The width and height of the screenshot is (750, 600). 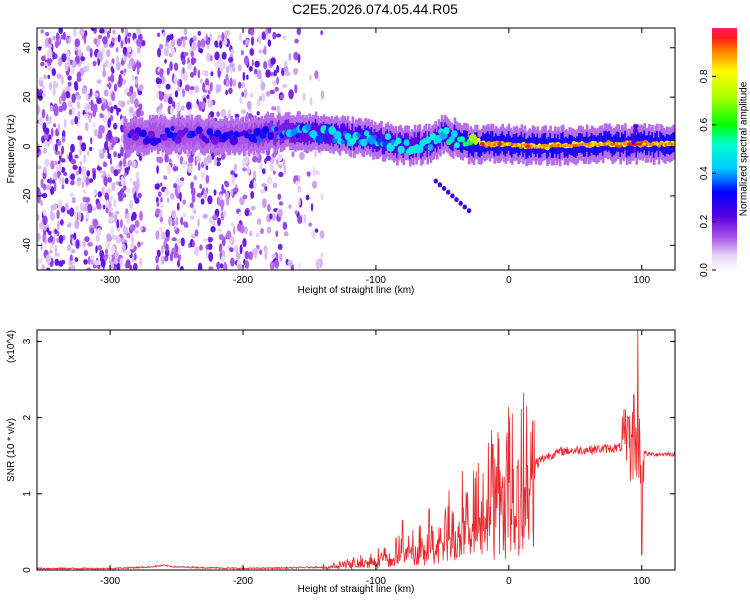 What do you see at coordinates (110, 280) in the screenshot?
I see `x-tick-label: -300` at bounding box center [110, 280].